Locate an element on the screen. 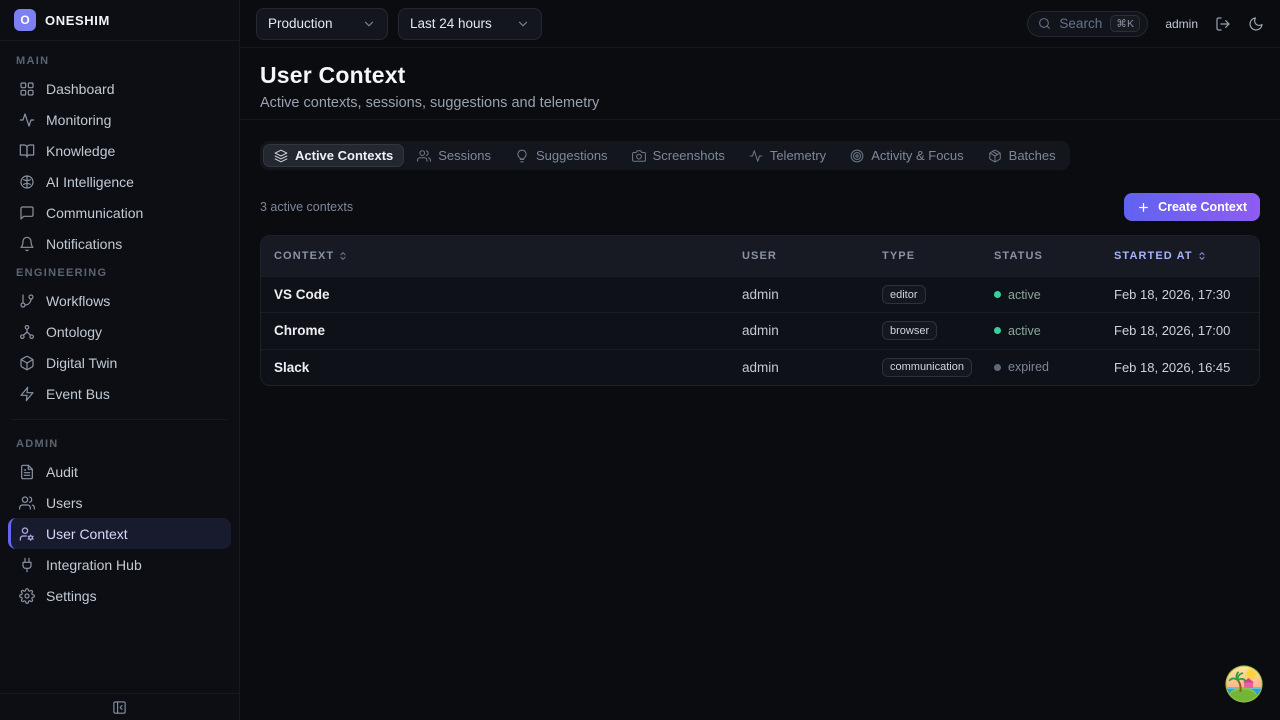  tab-activity-focus: Activity & Focus is located at coordinates (906, 155).